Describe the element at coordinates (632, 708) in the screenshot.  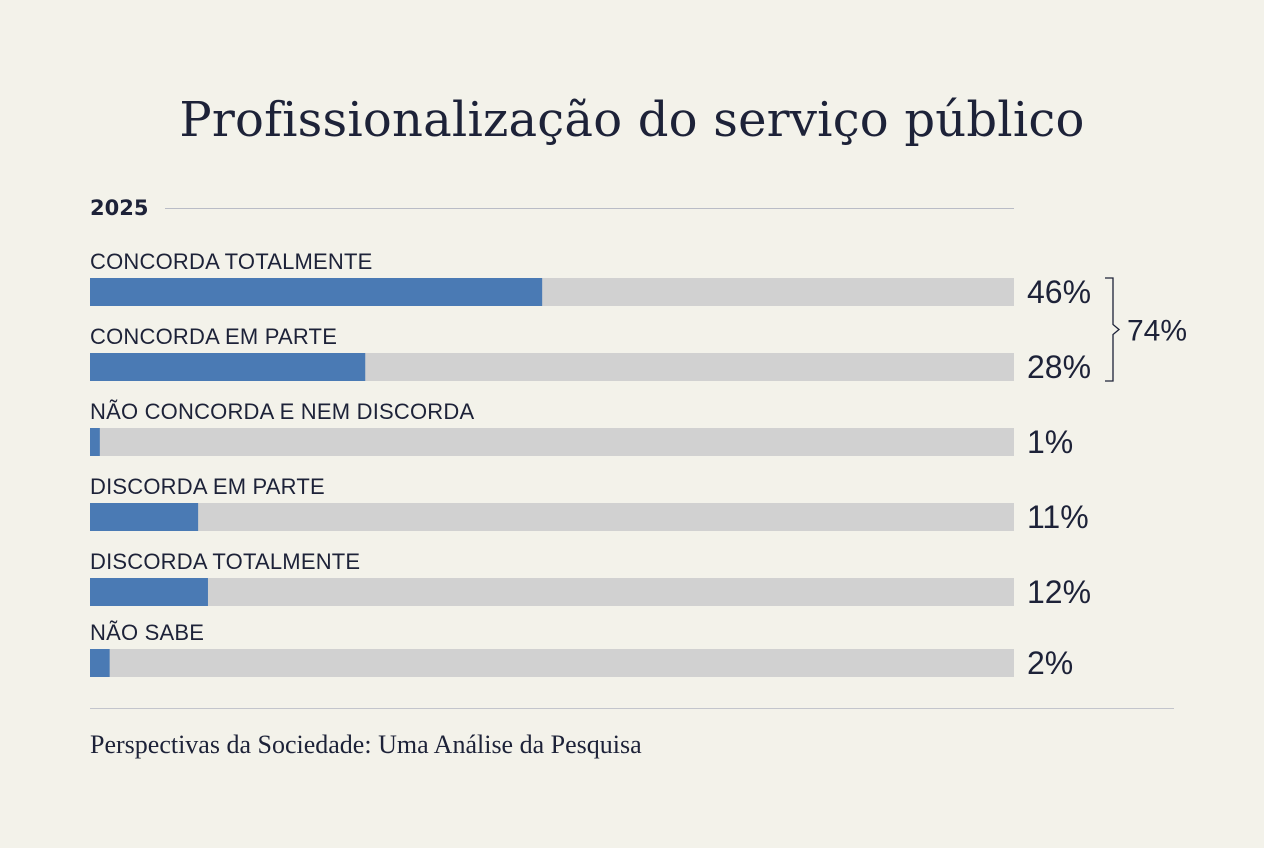
I see `footer-divider` at that location.